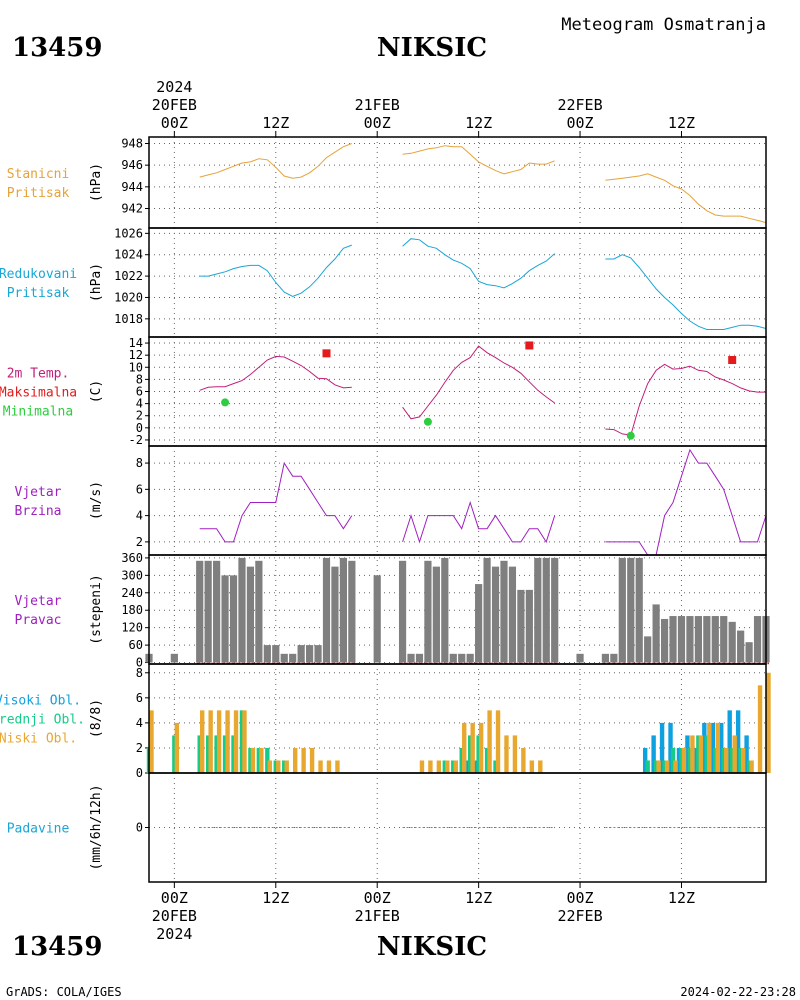 This screenshot has width=800, height=1000. Describe the element at coordinates (681, 898) in the screenshot. I see `time-label-bottom: 12Z` at that location.